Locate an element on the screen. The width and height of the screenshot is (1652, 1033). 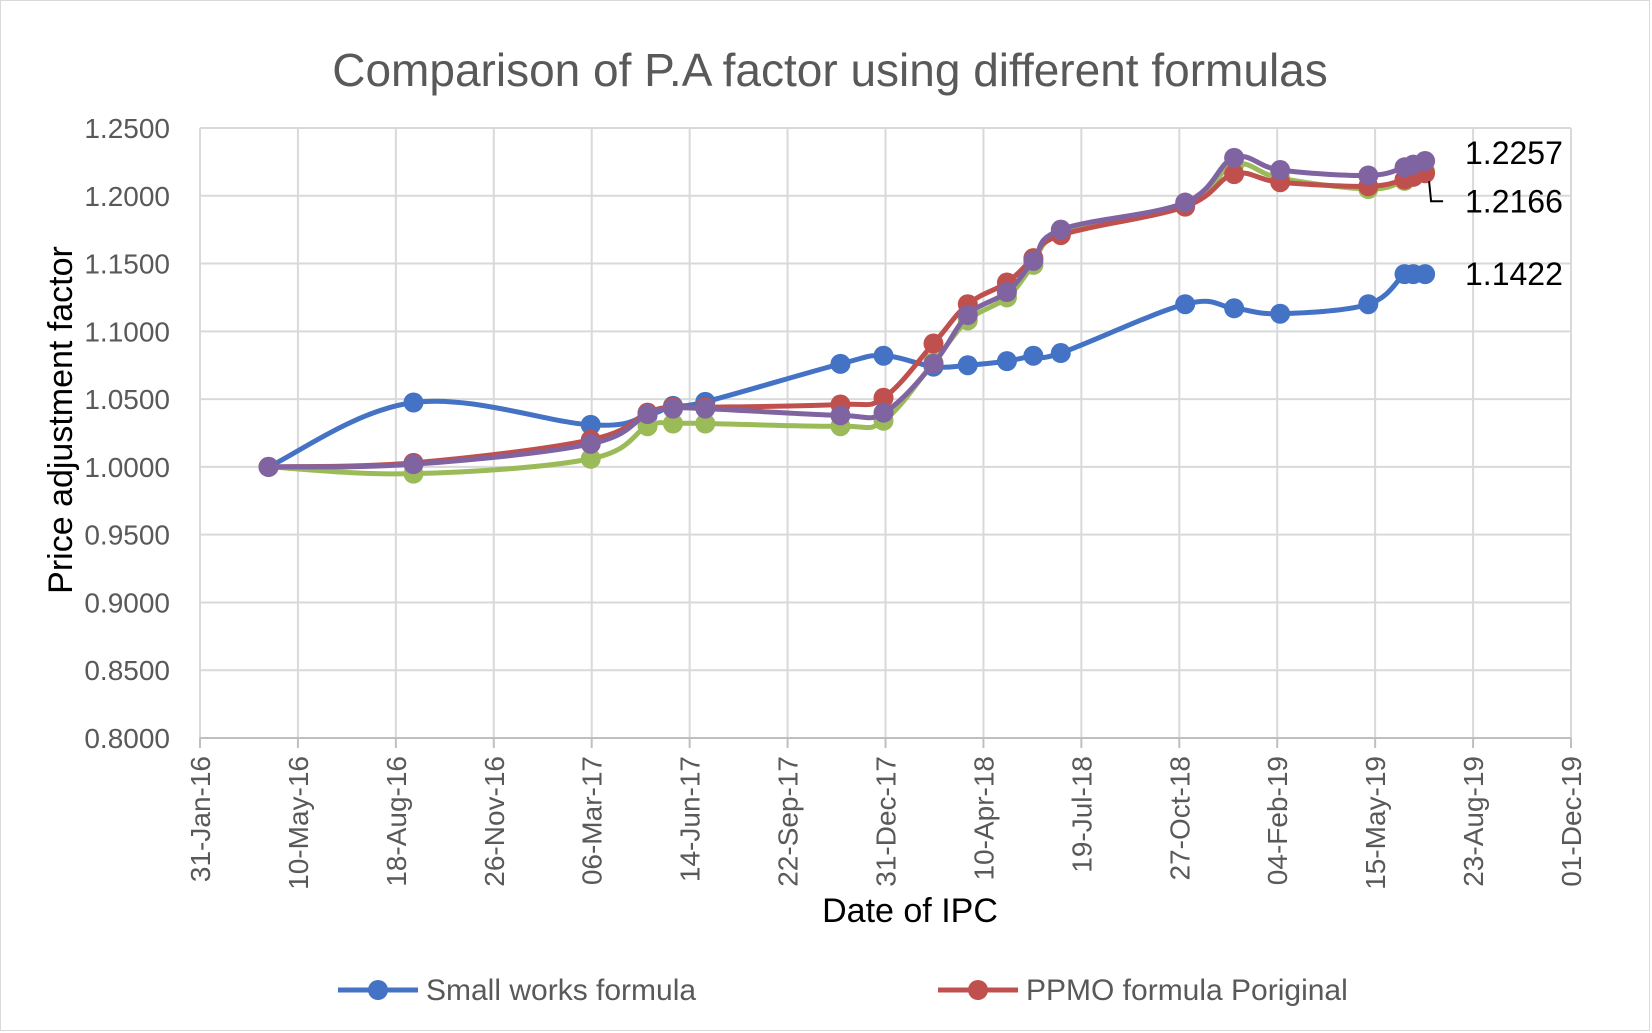
legend-item: PPMO formula Poriginal is located at coordinates (1143, 990).